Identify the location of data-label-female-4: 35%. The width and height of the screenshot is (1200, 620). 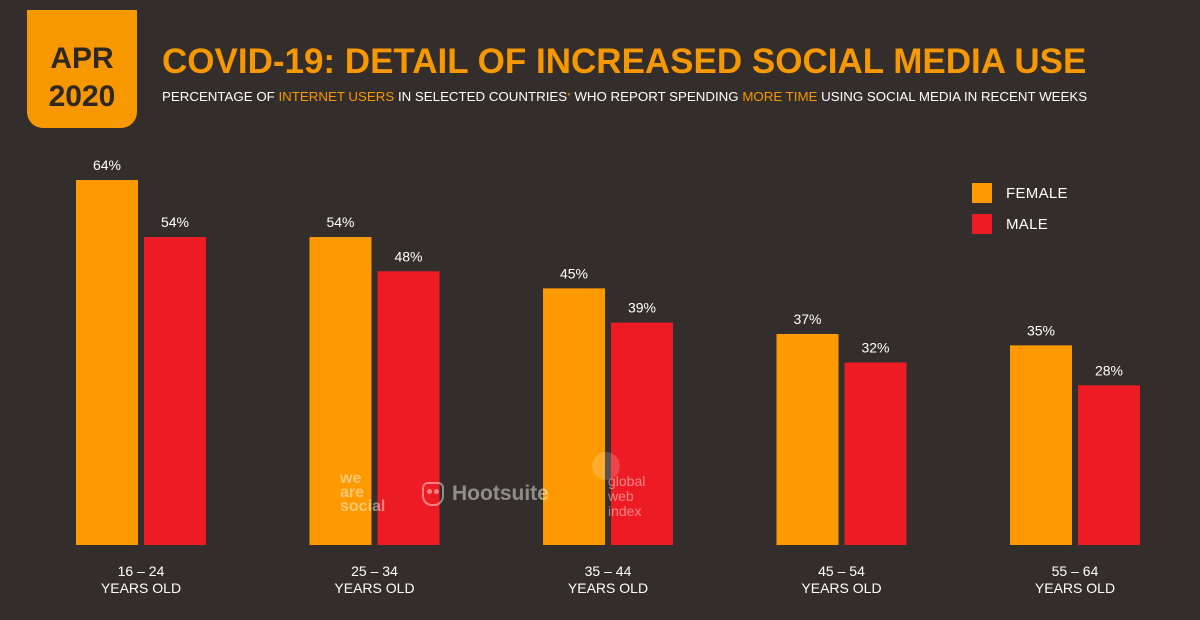
(1041, 330).